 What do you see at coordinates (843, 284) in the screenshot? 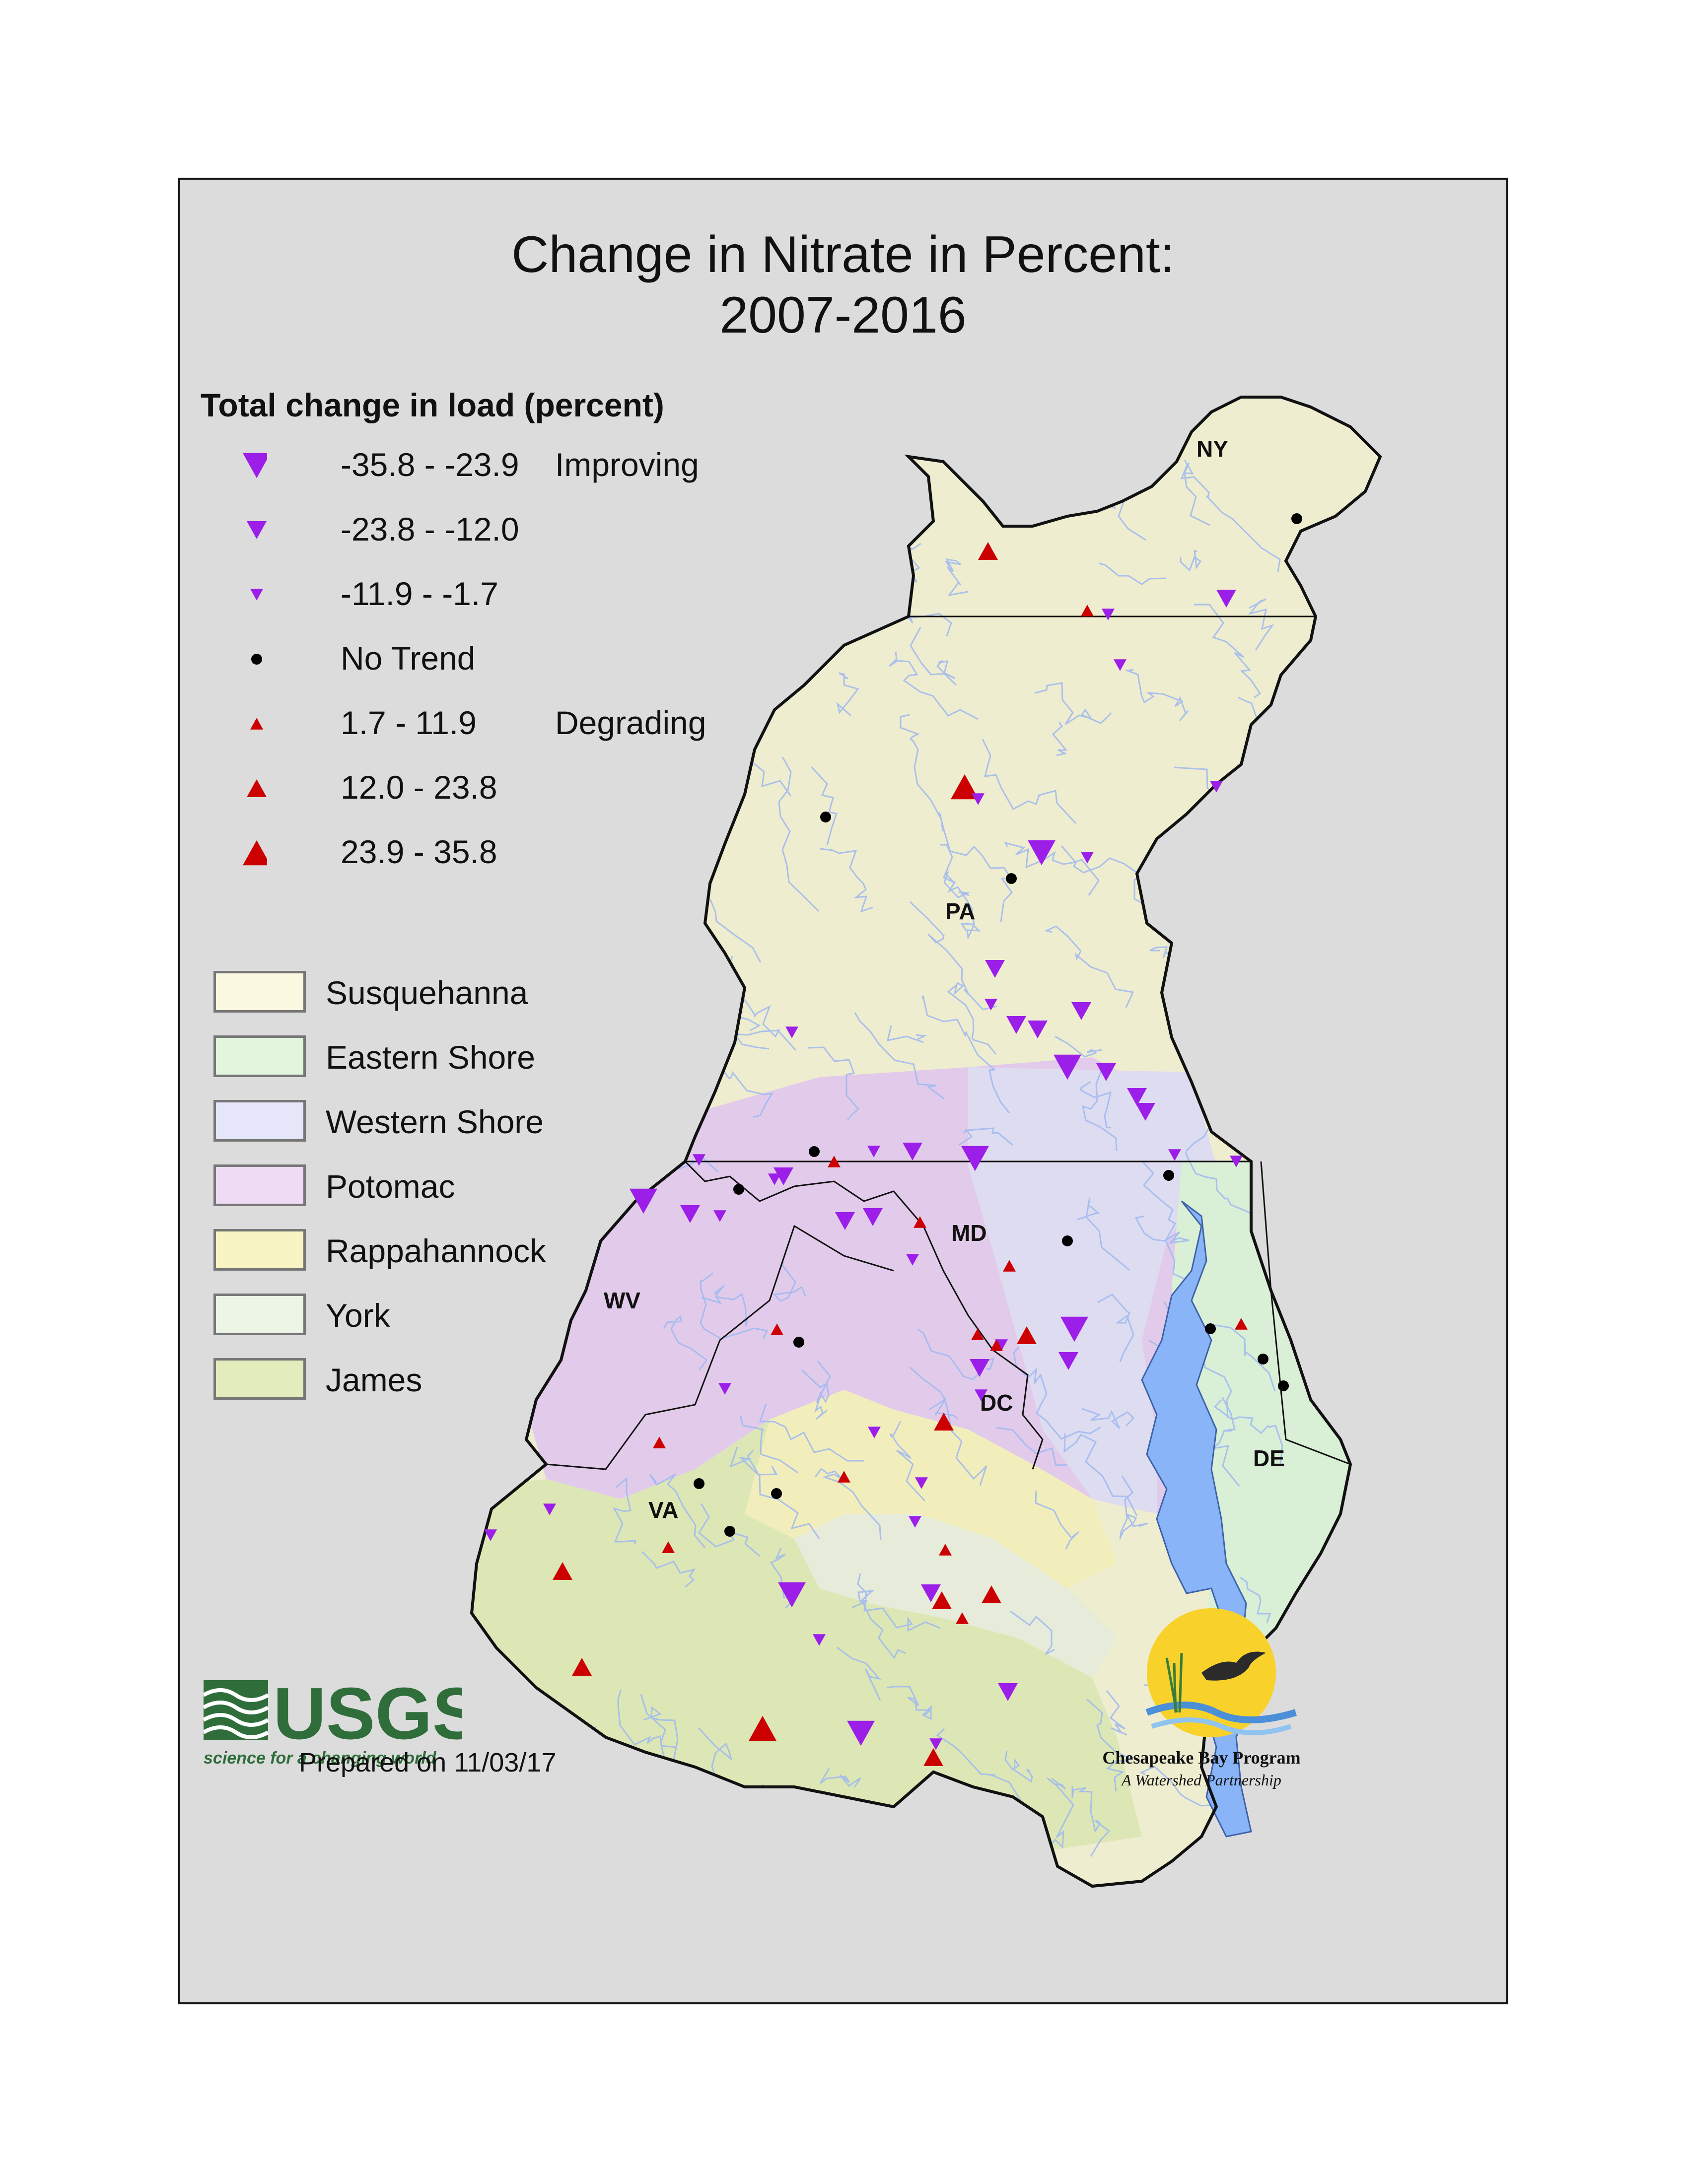
I see `map-title: Change in Nitrate in Percent: 2007-2016` at bounding box center [843, 284].